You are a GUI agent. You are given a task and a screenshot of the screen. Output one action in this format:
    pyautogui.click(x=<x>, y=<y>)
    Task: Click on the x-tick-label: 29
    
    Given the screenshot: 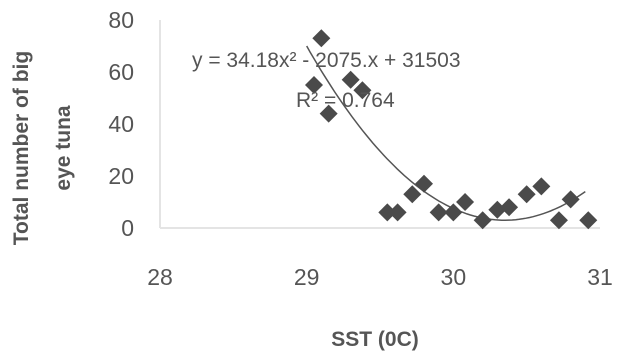 What is the action you would take?
    pyautogui.click(x=307, y=277)
    